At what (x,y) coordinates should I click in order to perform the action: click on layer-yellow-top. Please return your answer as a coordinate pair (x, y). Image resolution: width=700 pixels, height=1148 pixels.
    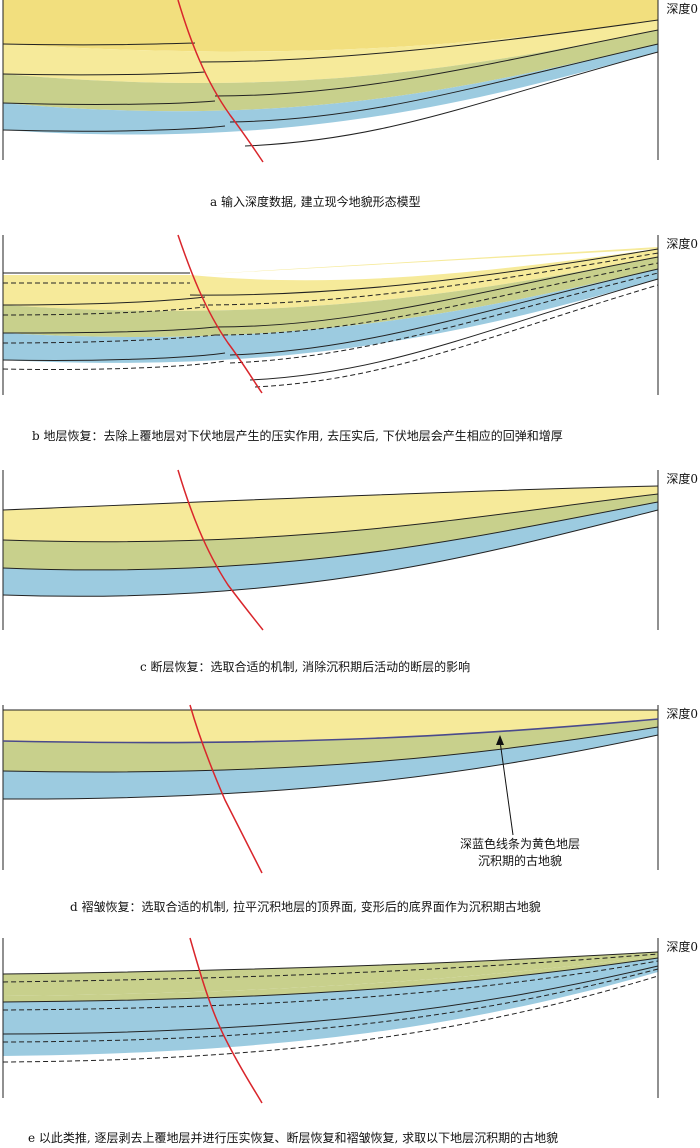
    Looking at the image, I should click on (330, 26).